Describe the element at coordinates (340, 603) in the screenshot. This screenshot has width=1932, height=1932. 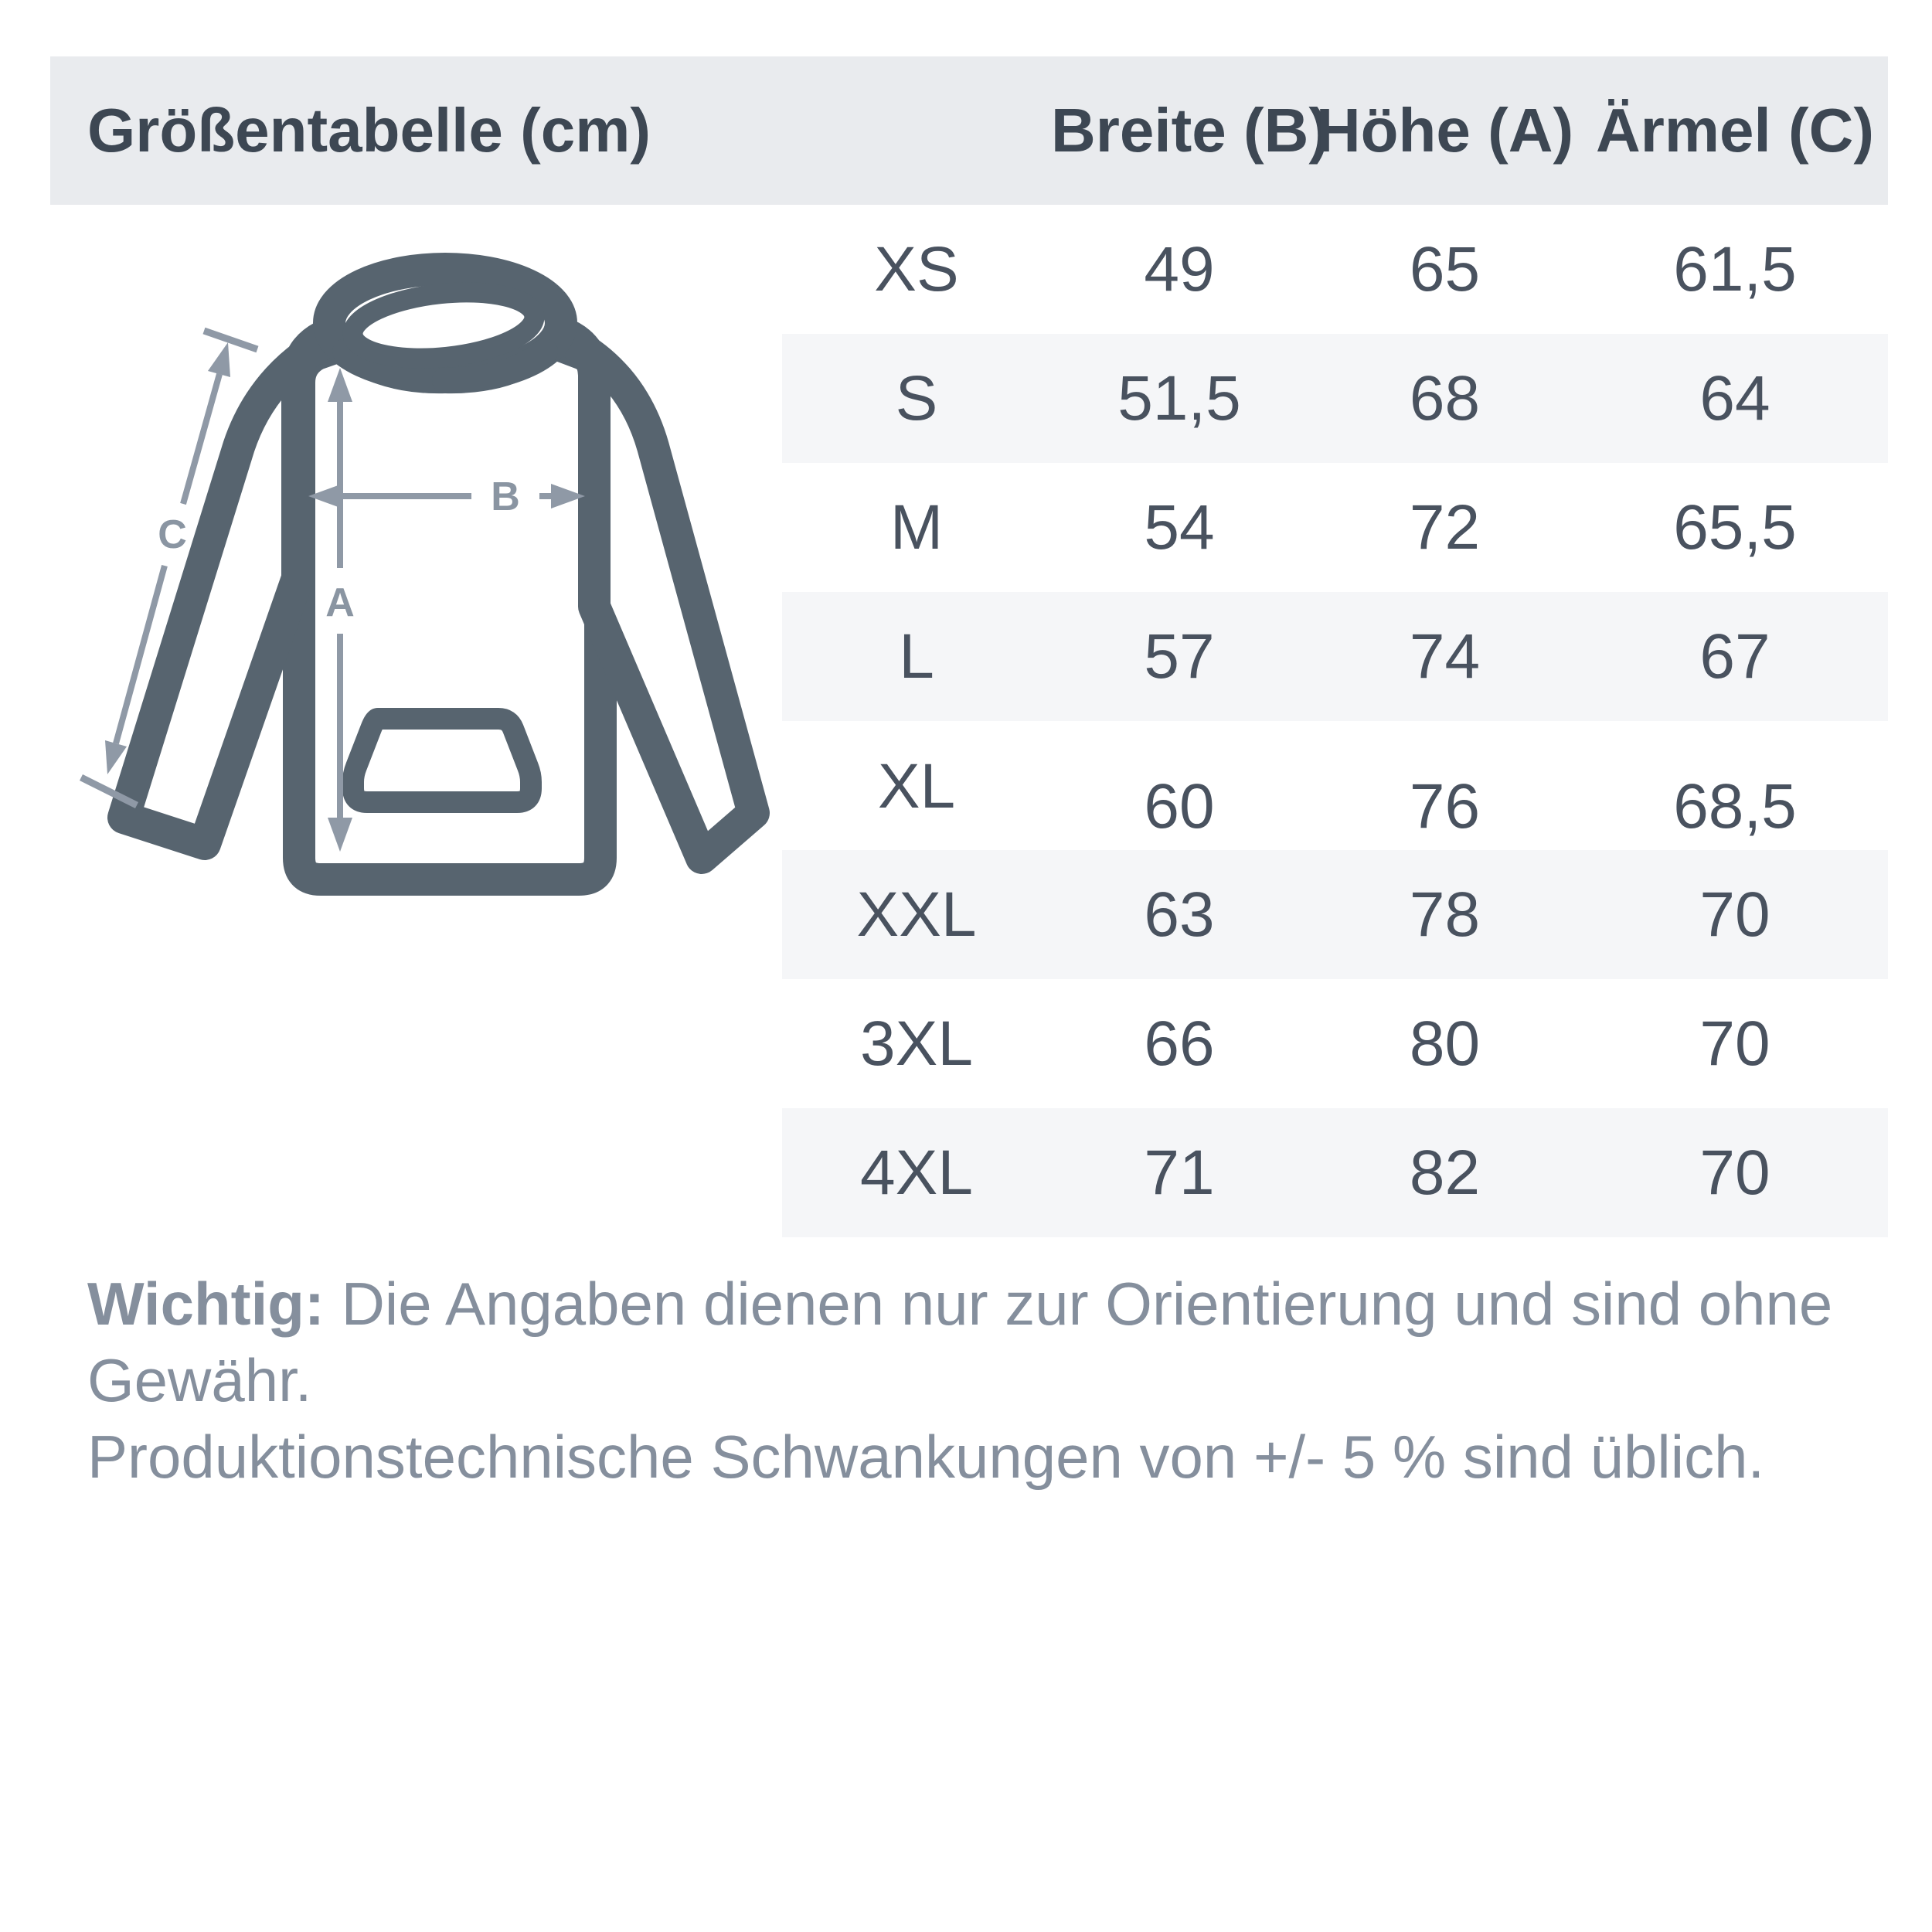
I see `label-a: A` at that location.